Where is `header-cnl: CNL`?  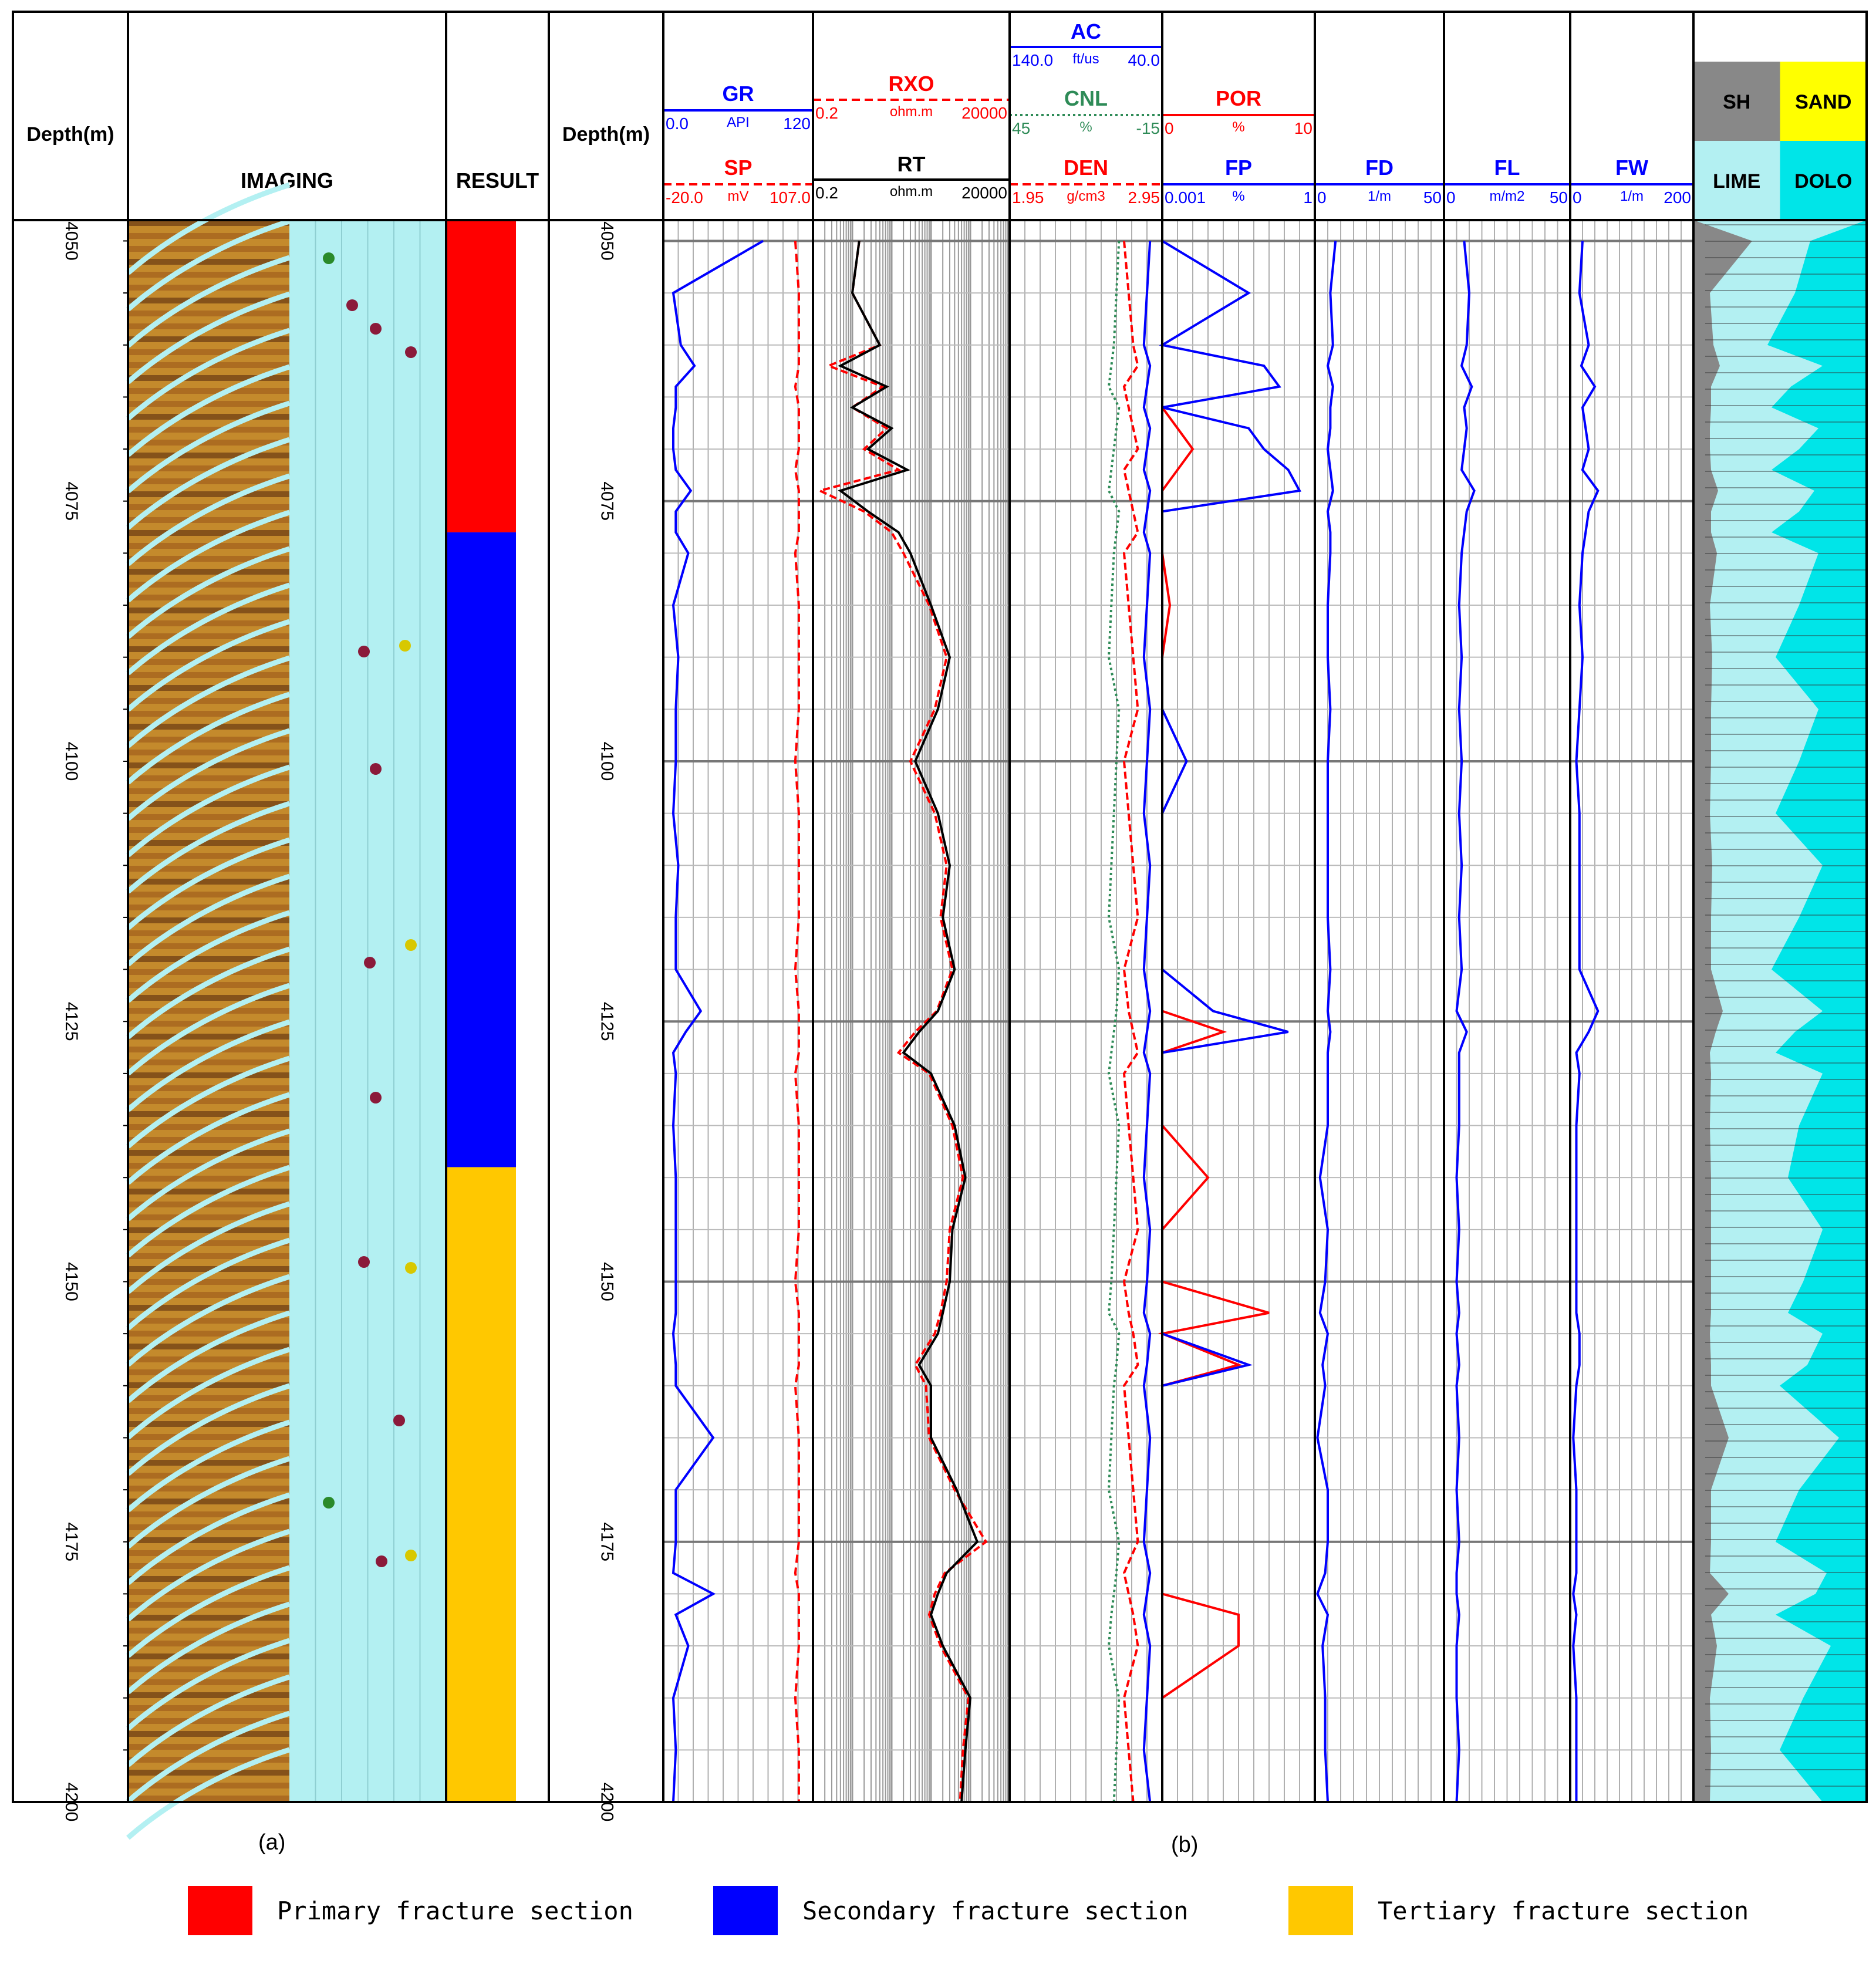 header-cnl: CNL is located at coordinates (1086, 98).